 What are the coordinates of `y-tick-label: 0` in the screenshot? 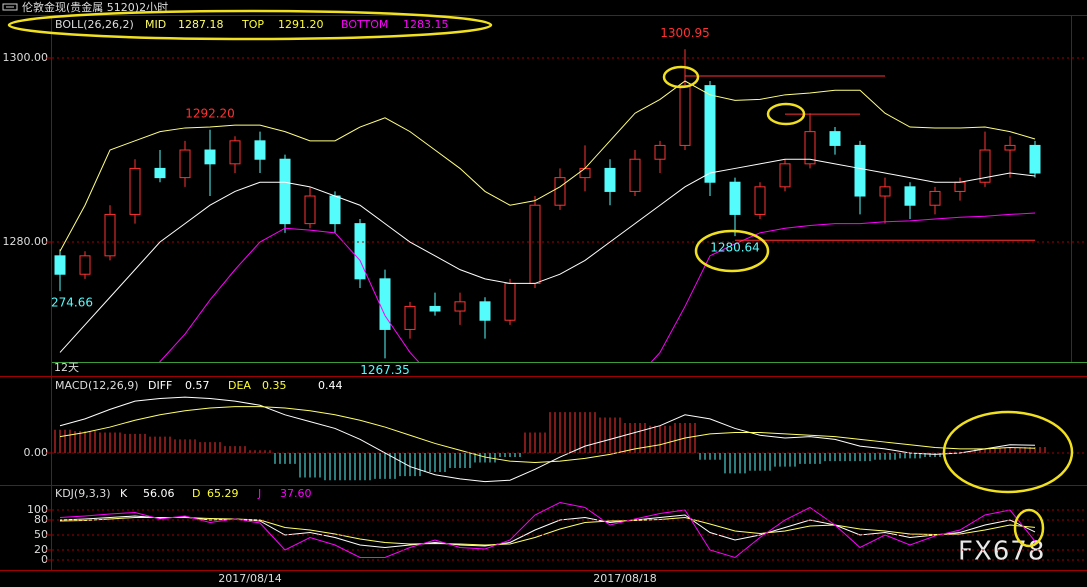 It's located at (44, 559).